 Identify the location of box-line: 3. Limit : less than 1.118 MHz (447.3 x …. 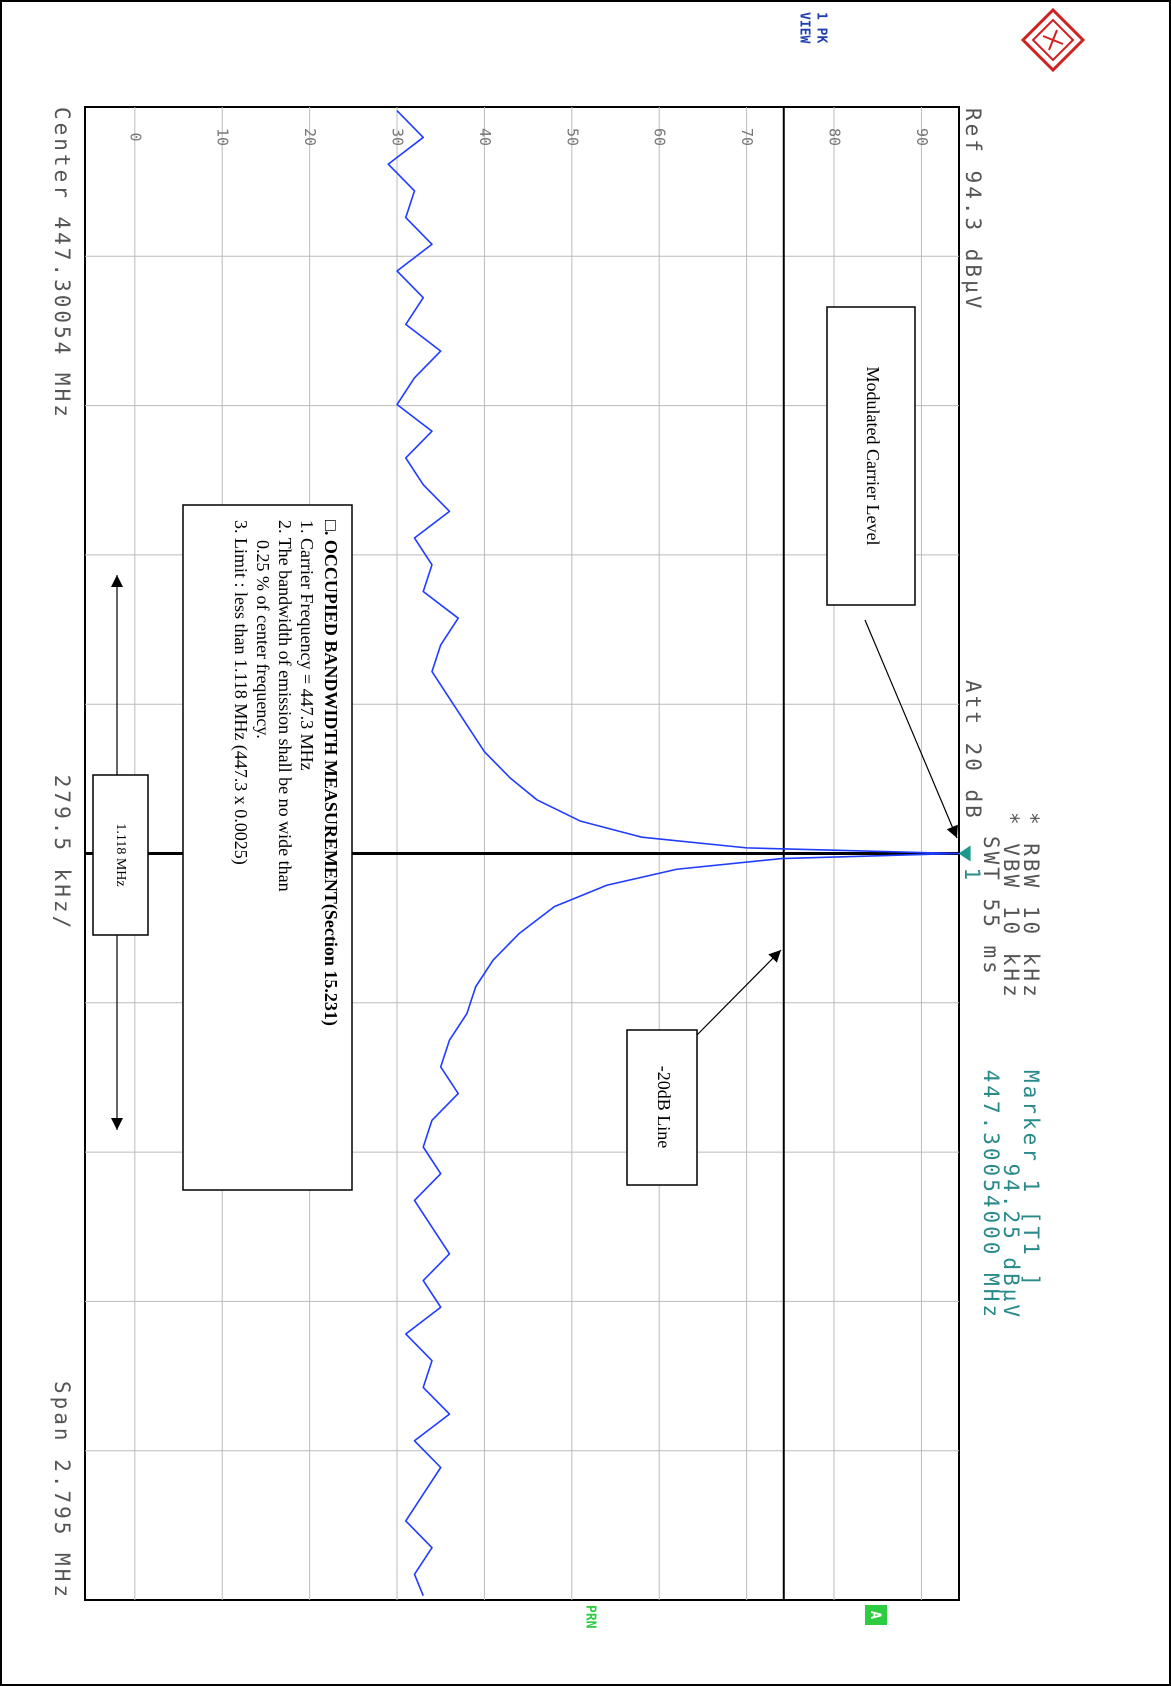
(240, 692).